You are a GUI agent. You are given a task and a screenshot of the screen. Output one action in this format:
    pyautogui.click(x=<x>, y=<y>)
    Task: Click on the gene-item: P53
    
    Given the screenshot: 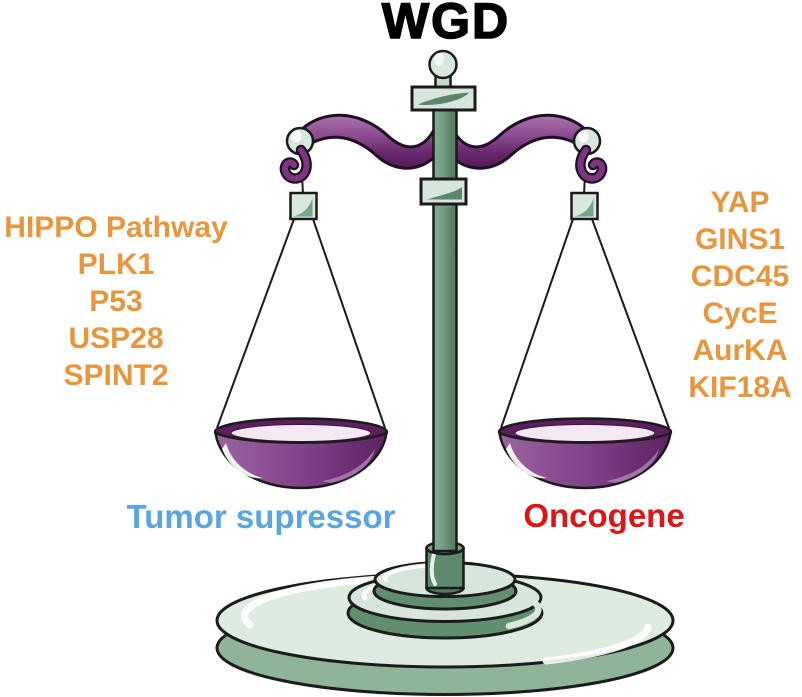 What is the action you would take?
    pyautogui.click(x=116, y=301)
    